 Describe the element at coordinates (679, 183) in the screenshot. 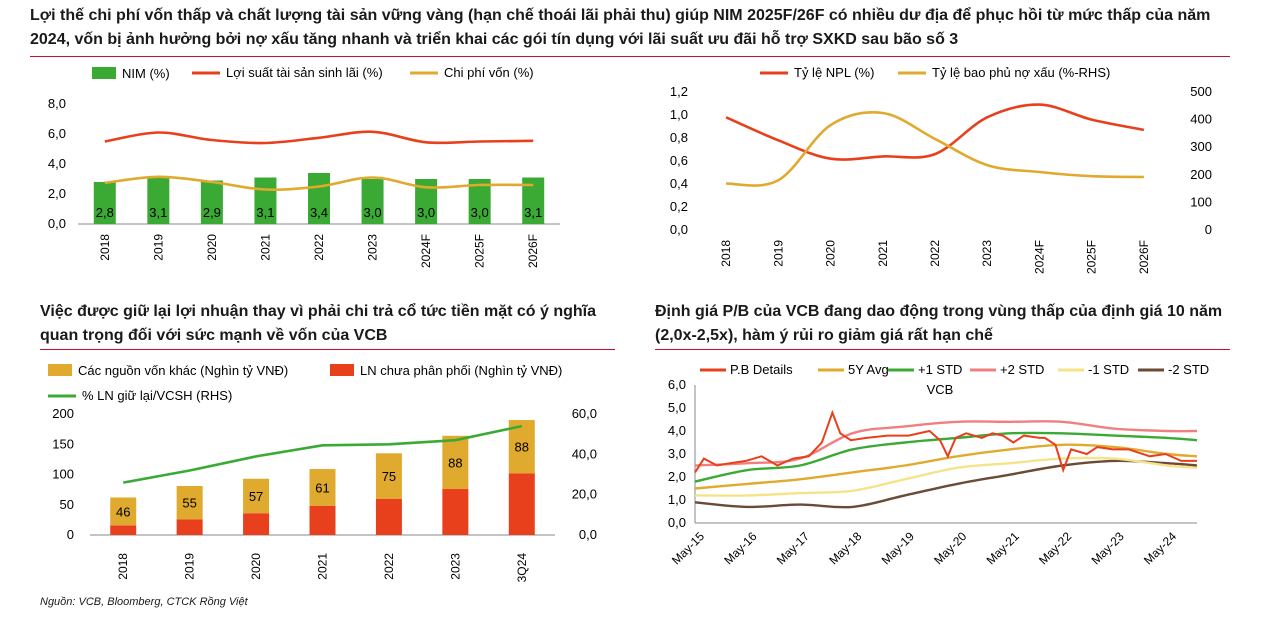

I see `npl-ytick-left-label: 0,4` at that location.